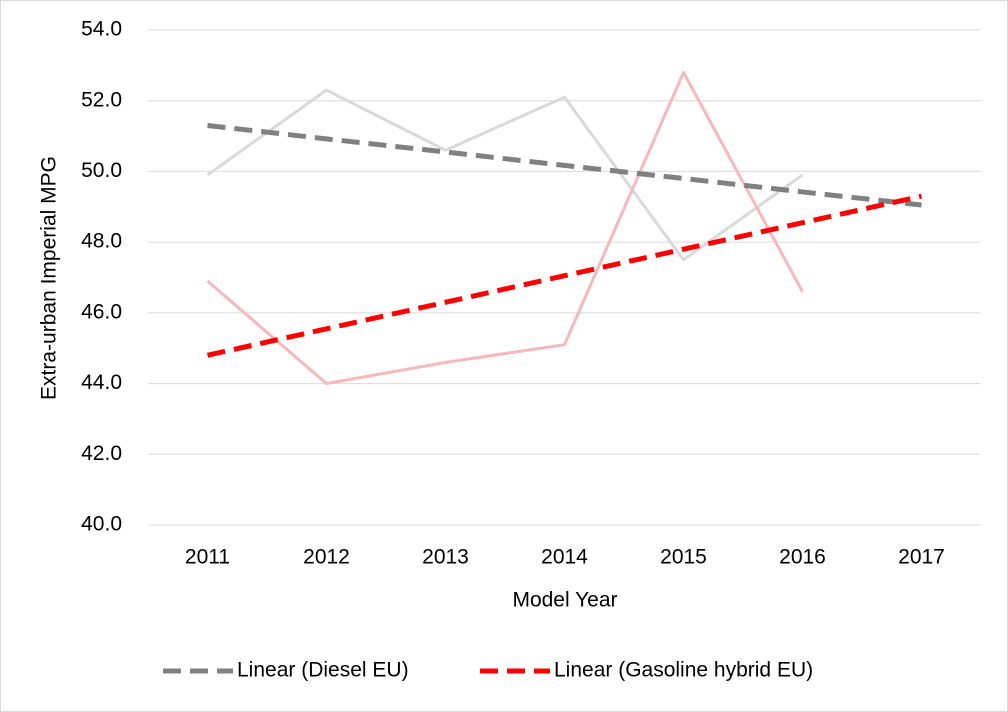 This screenshot has height=712, width=1008. Describe the element at coordinates (802, 557) in the screenshot. I see `x-tick-label: 2016` at that location.